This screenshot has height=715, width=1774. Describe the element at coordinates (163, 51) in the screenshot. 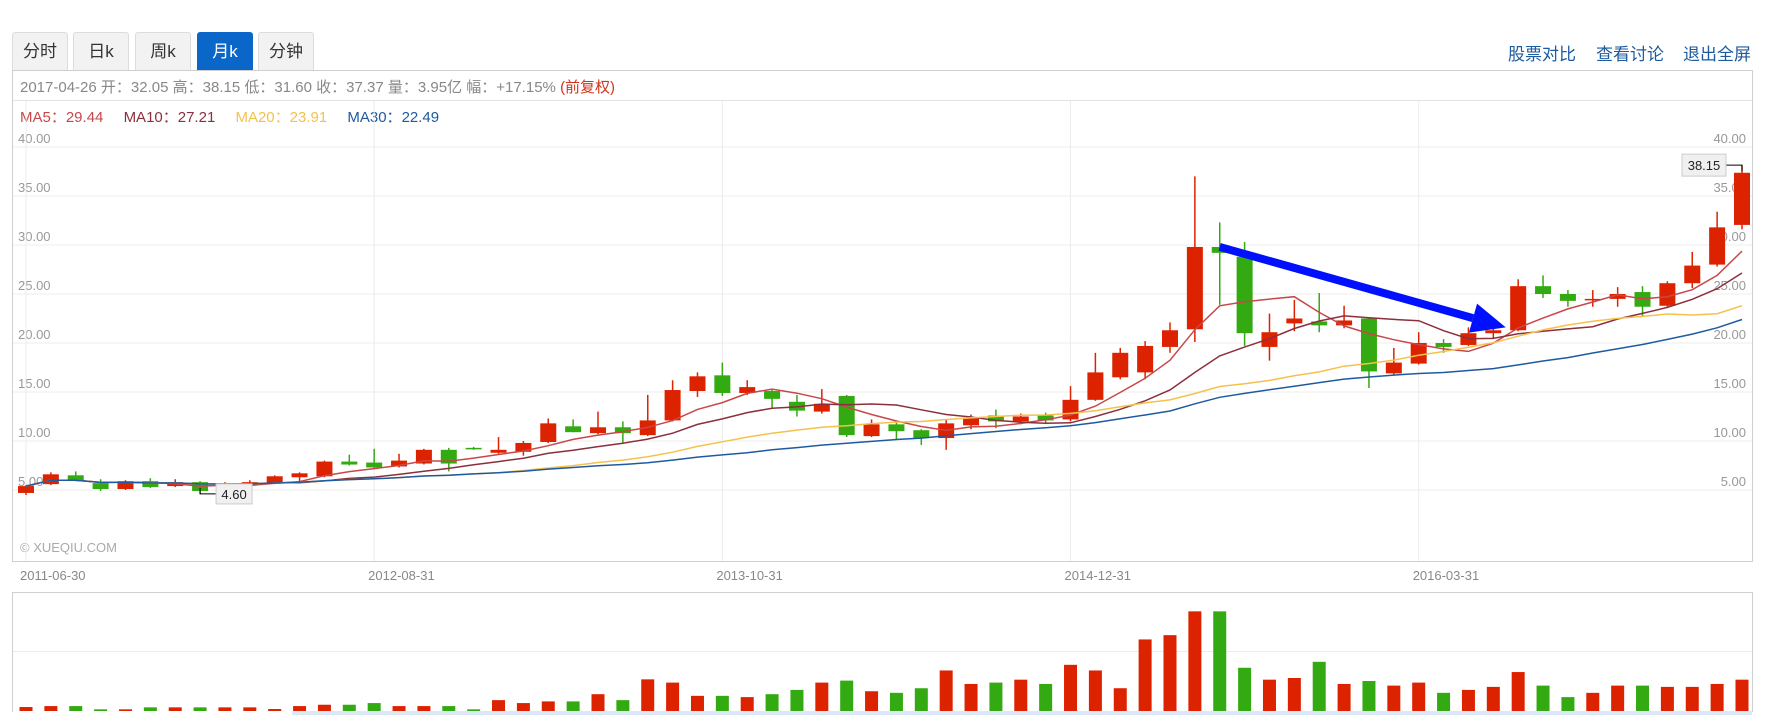

I see `tab-weekly-k: 周k` at that location.